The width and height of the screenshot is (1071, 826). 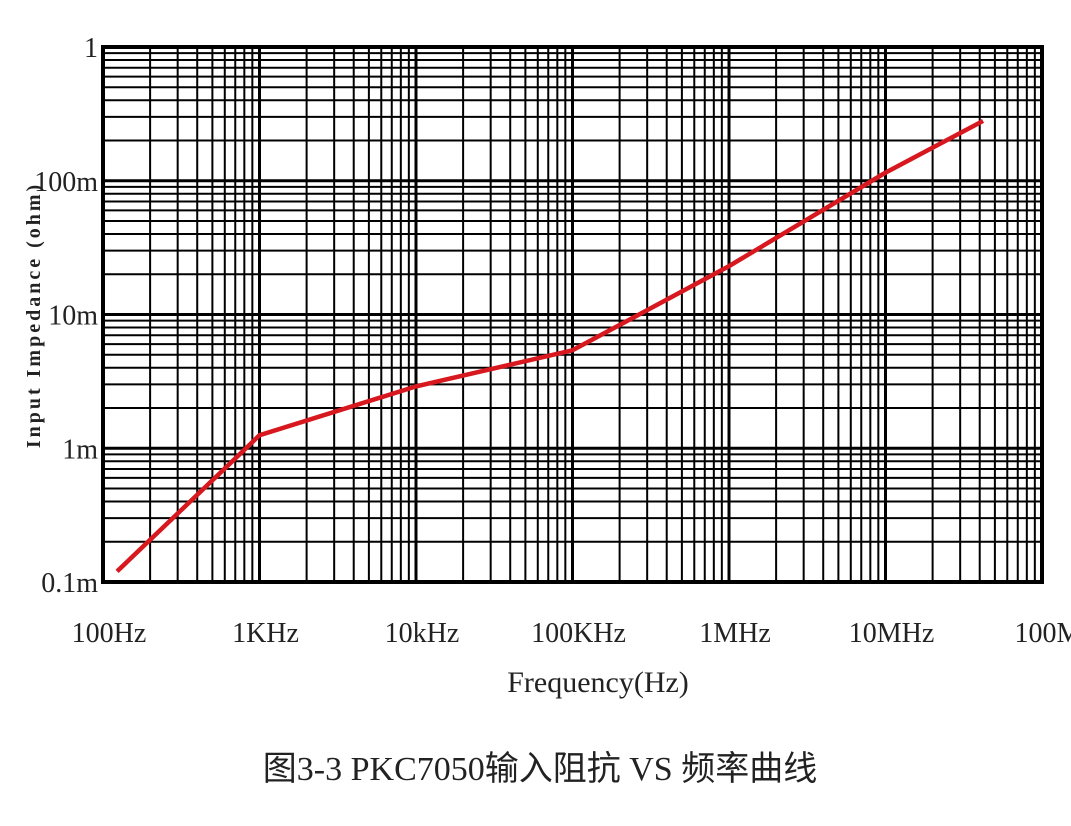 I want to click on x-tick-label: 100M, so click(x=1043, y=633).